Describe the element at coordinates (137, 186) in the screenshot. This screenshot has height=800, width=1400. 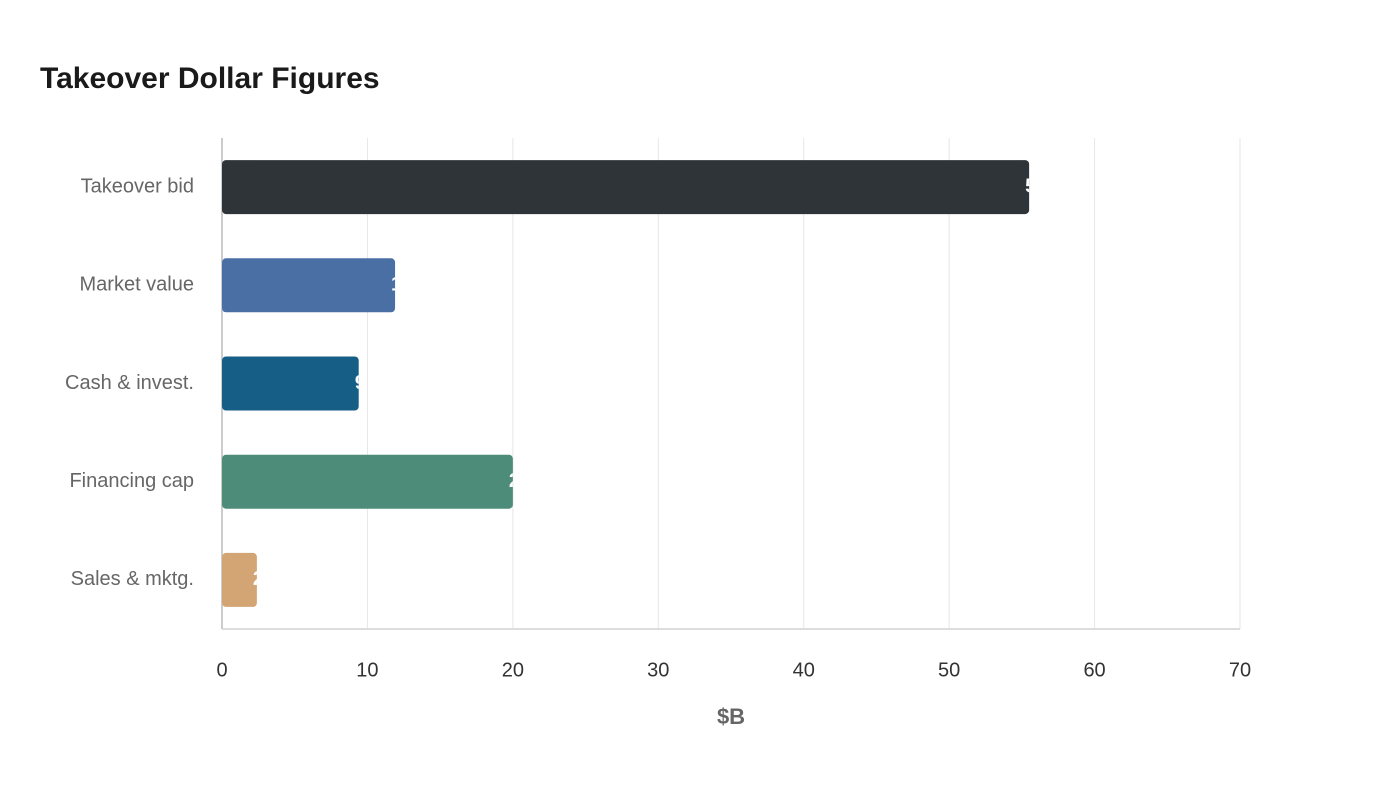
I see `y-tick-label: Takeover bid` at that location.